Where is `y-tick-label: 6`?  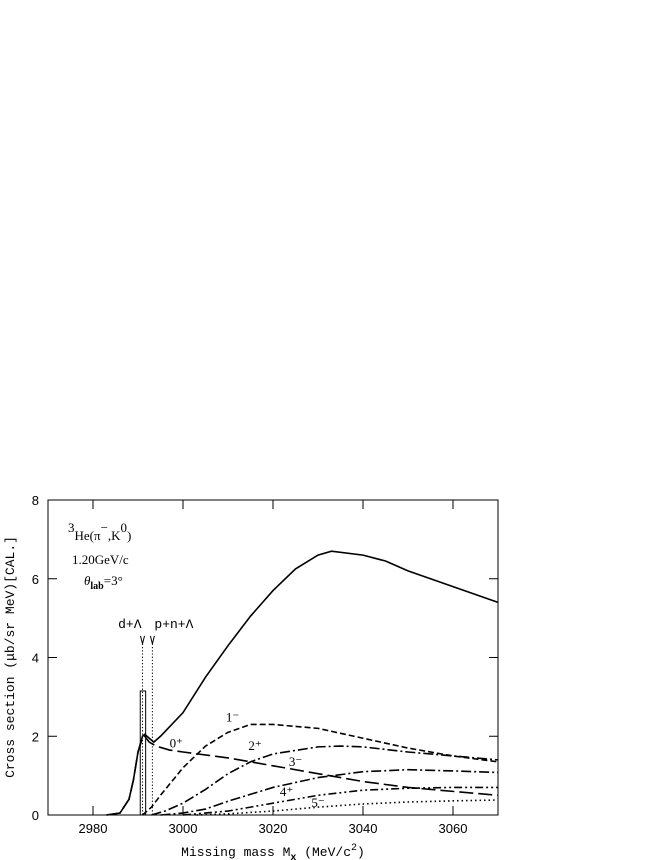 y-tick-label: 6 is located at coordinates (35, 579).